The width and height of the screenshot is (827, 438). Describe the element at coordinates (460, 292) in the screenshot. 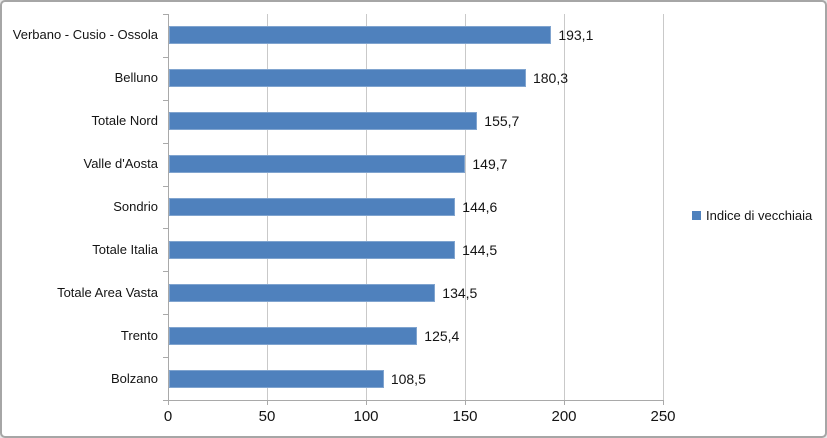

I see `bar-value-label: 134,5` at that location.